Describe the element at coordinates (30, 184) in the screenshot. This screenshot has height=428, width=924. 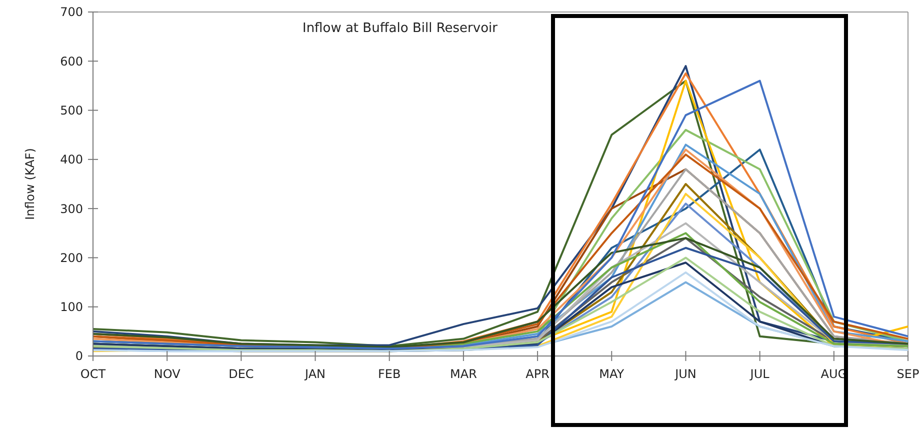
I see `y-axis-title: Inflow (KAF)` at that location.